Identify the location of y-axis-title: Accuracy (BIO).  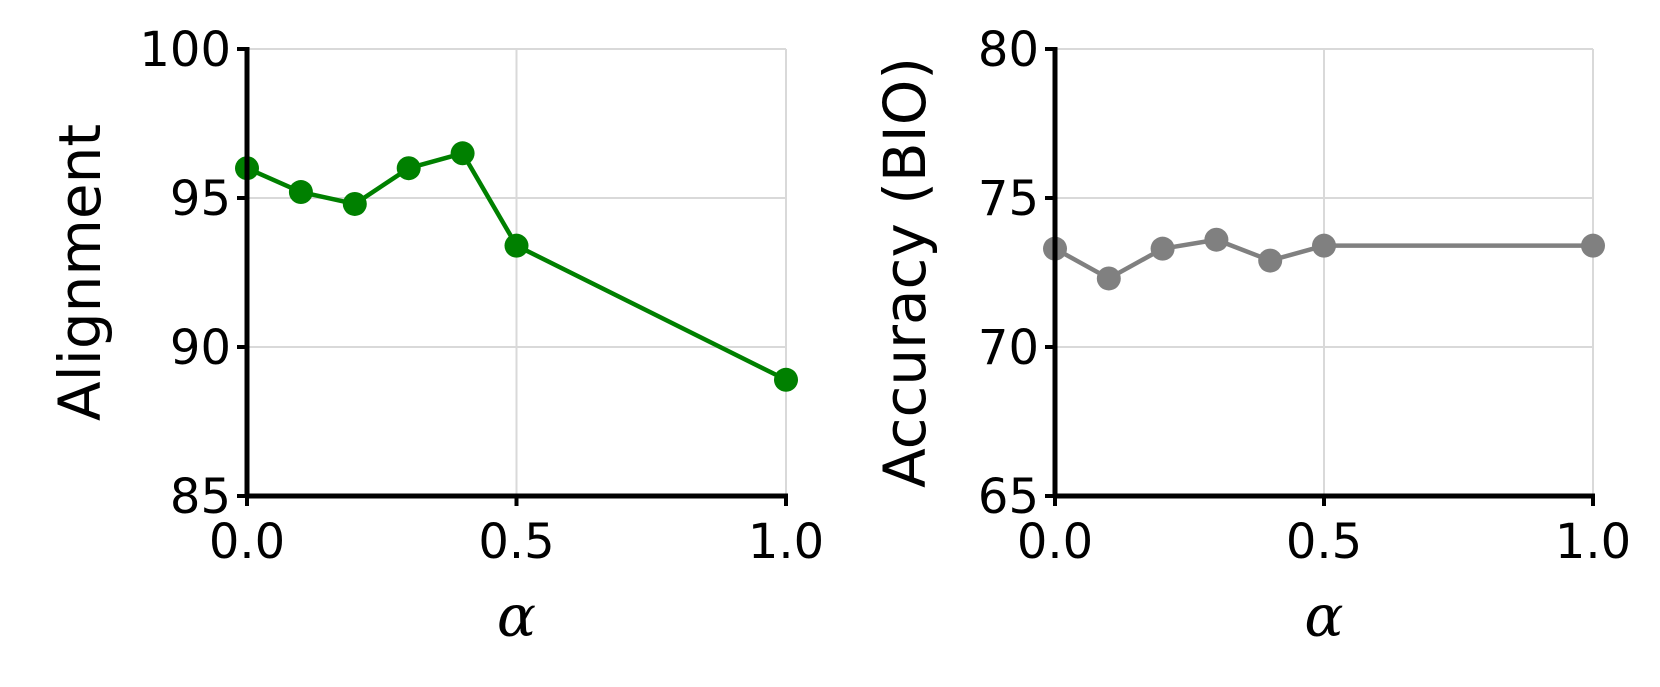
(905, 272).